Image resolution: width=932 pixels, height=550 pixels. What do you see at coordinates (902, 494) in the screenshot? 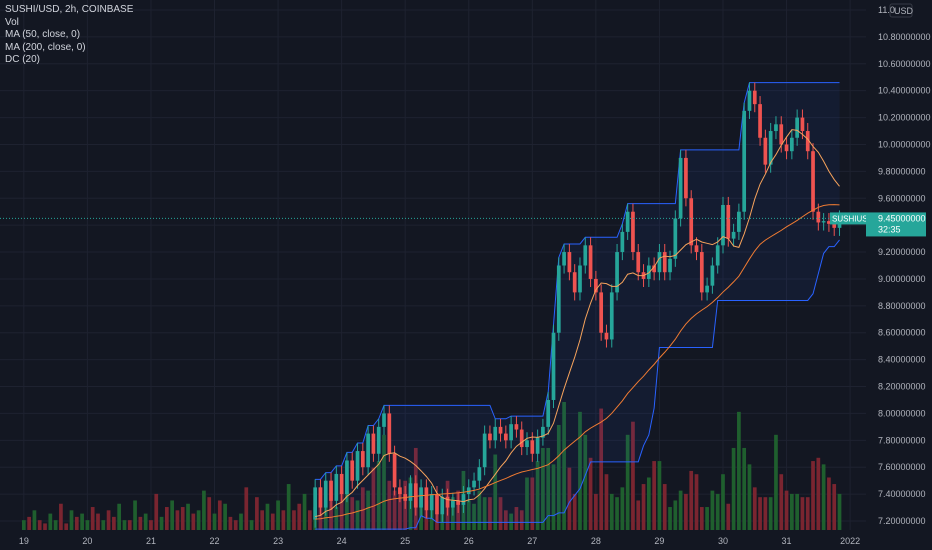
I see `price-tick-label: 7.40000000` at bounding box center [902, 494].